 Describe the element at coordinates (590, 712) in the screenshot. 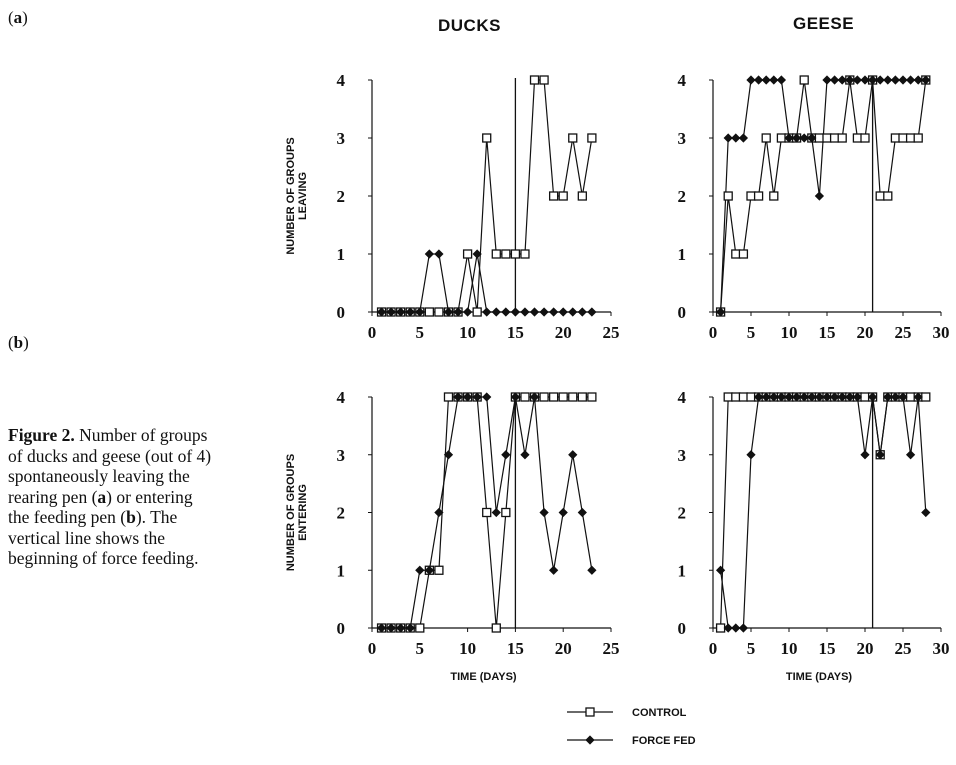

I see `legend-marker-open-square` at that location.